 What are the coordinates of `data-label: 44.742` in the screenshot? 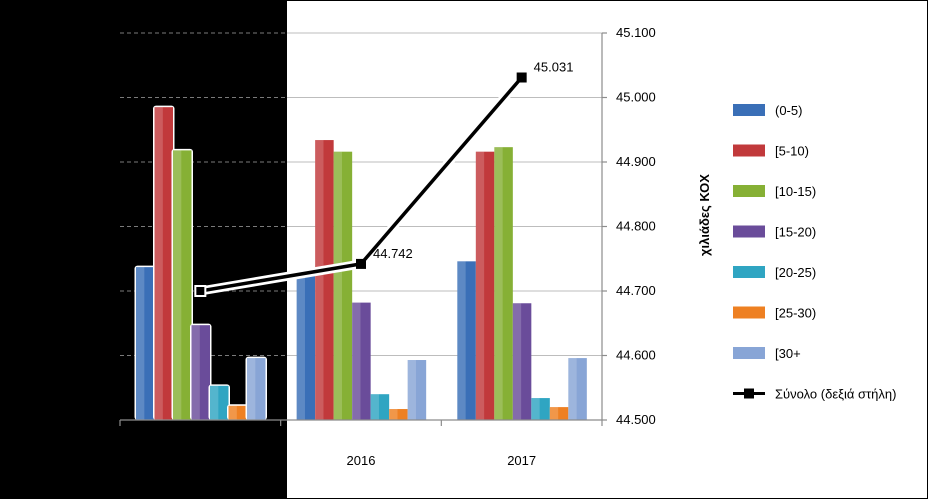 It's located at (393, 253).